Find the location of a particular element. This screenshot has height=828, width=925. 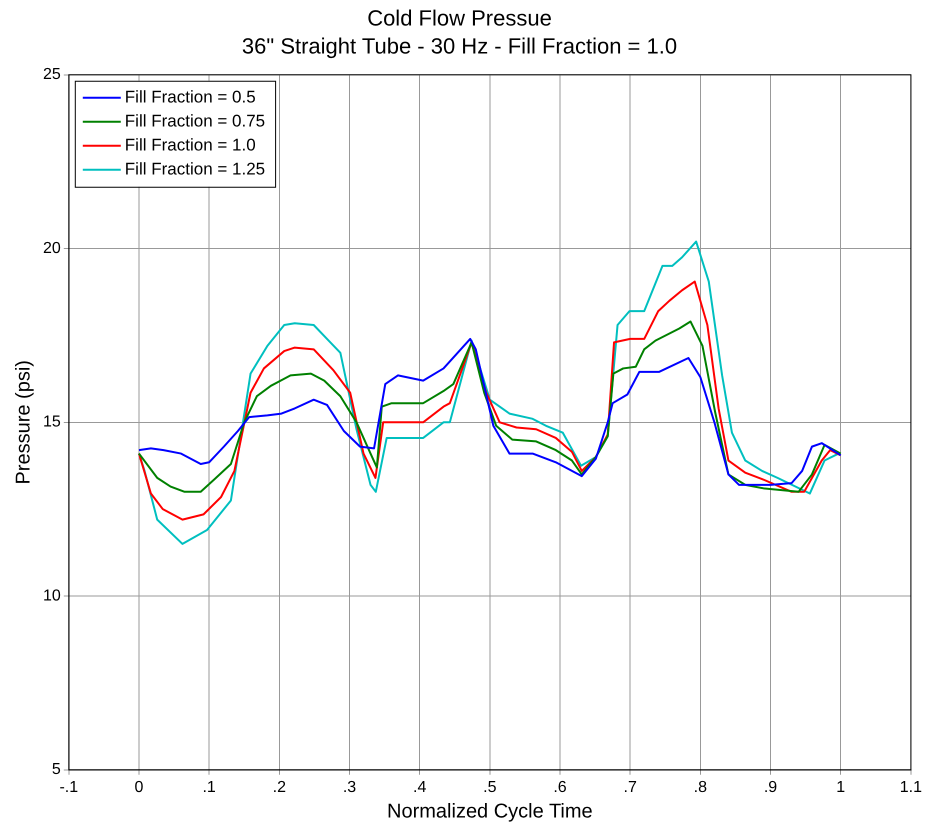

x-tick-label: .3 is located at coordinates (349, 787).